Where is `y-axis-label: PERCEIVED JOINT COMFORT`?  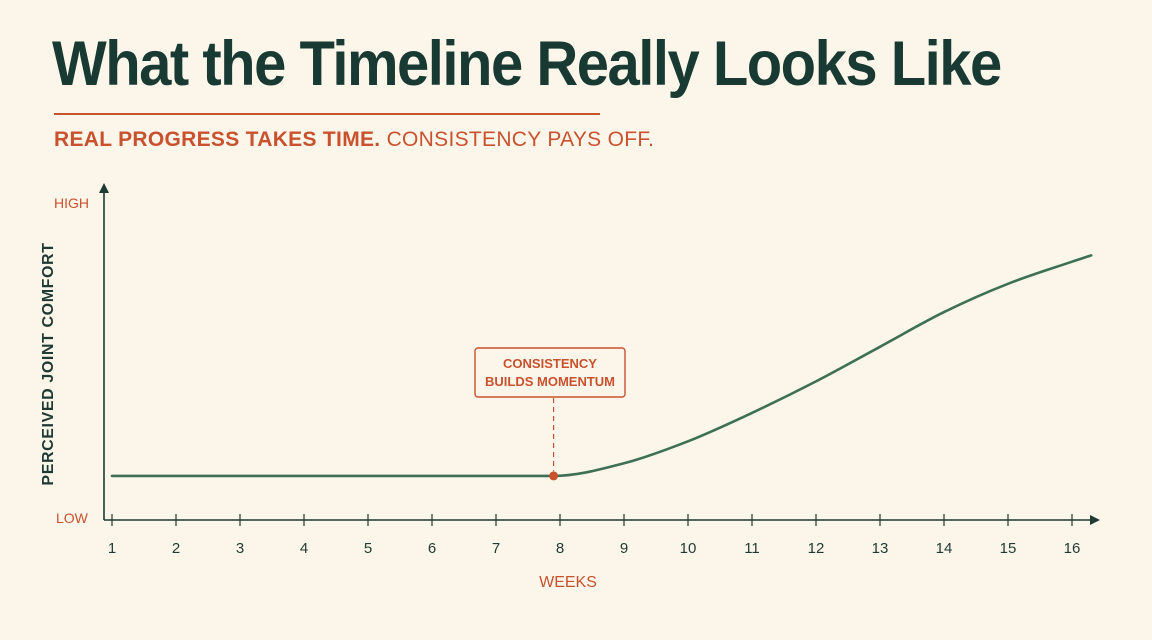 y-axis-label: PERCEIVED JOINT COMFORT is located at coordinates (48, 363).